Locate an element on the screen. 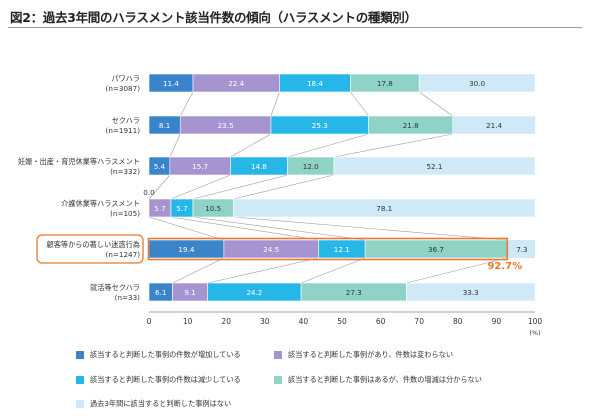 The image size is (590, 420). data-label: 22.4 is located at coordinates (236, 83).